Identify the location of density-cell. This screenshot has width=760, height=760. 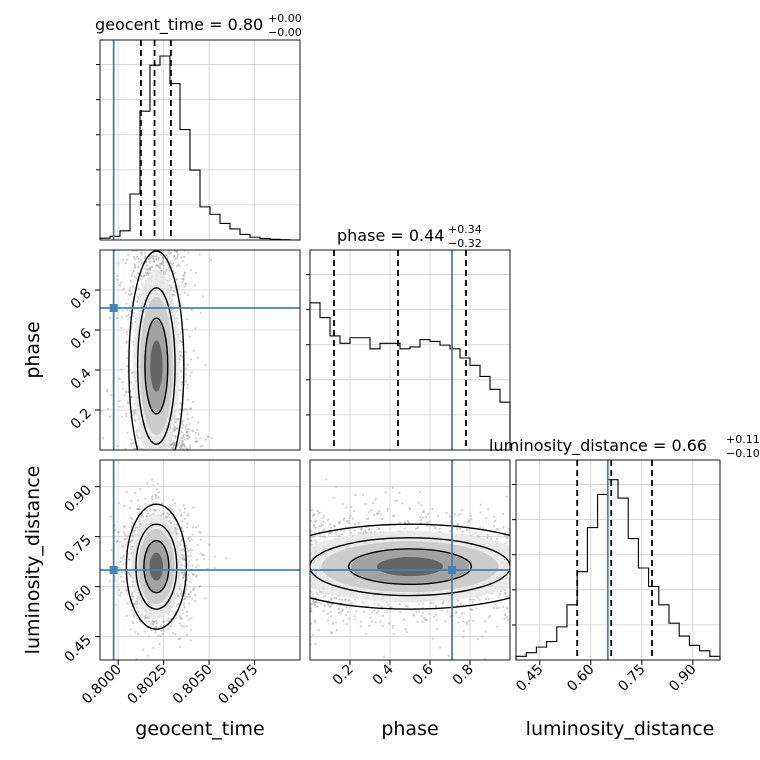
(156, 366).